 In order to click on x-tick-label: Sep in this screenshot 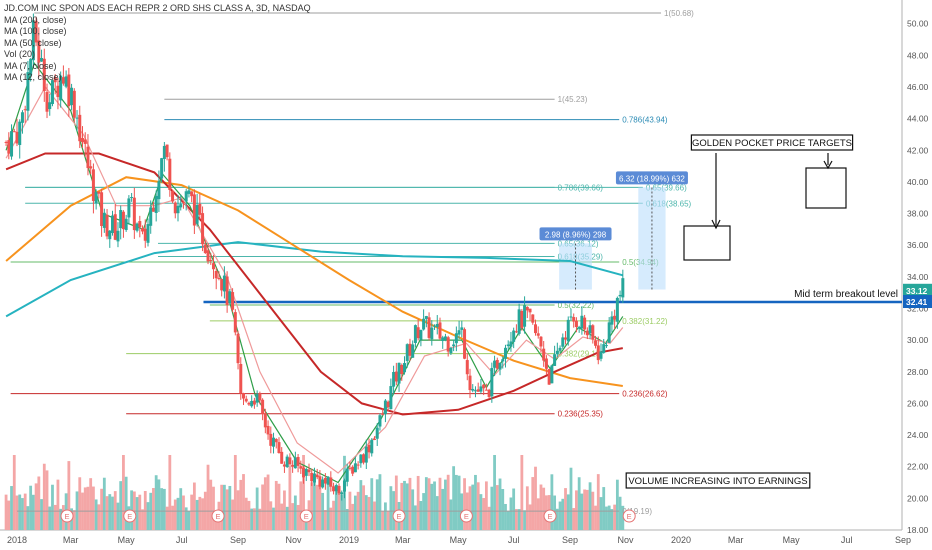, I will do `click(903, 540)`.